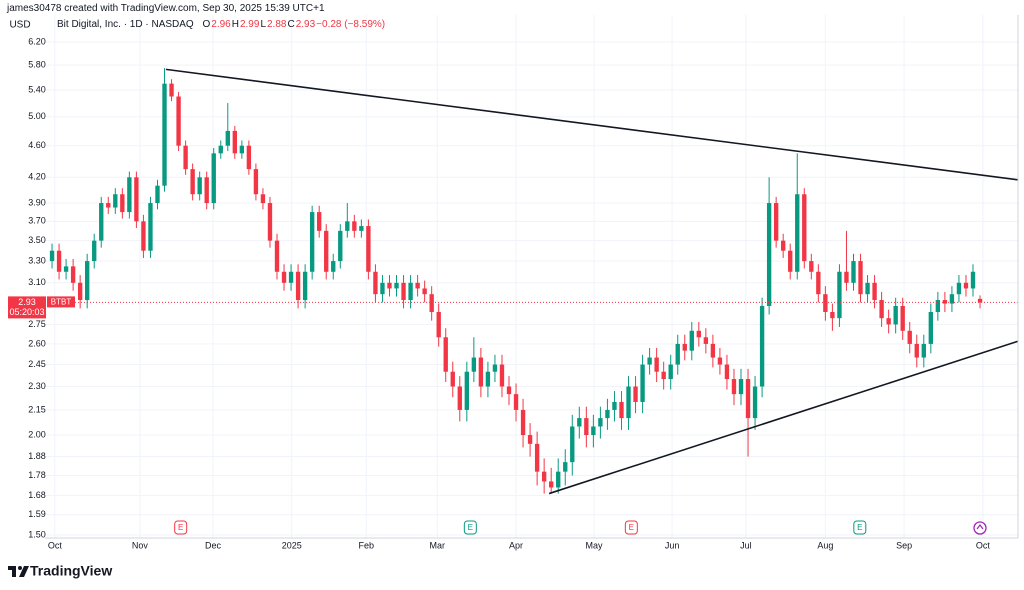 The height and width of the screenshot is (590, 1024). Describe the element at coordinates (14, 571) in the screenshot. I see `logo-stem` at that location.